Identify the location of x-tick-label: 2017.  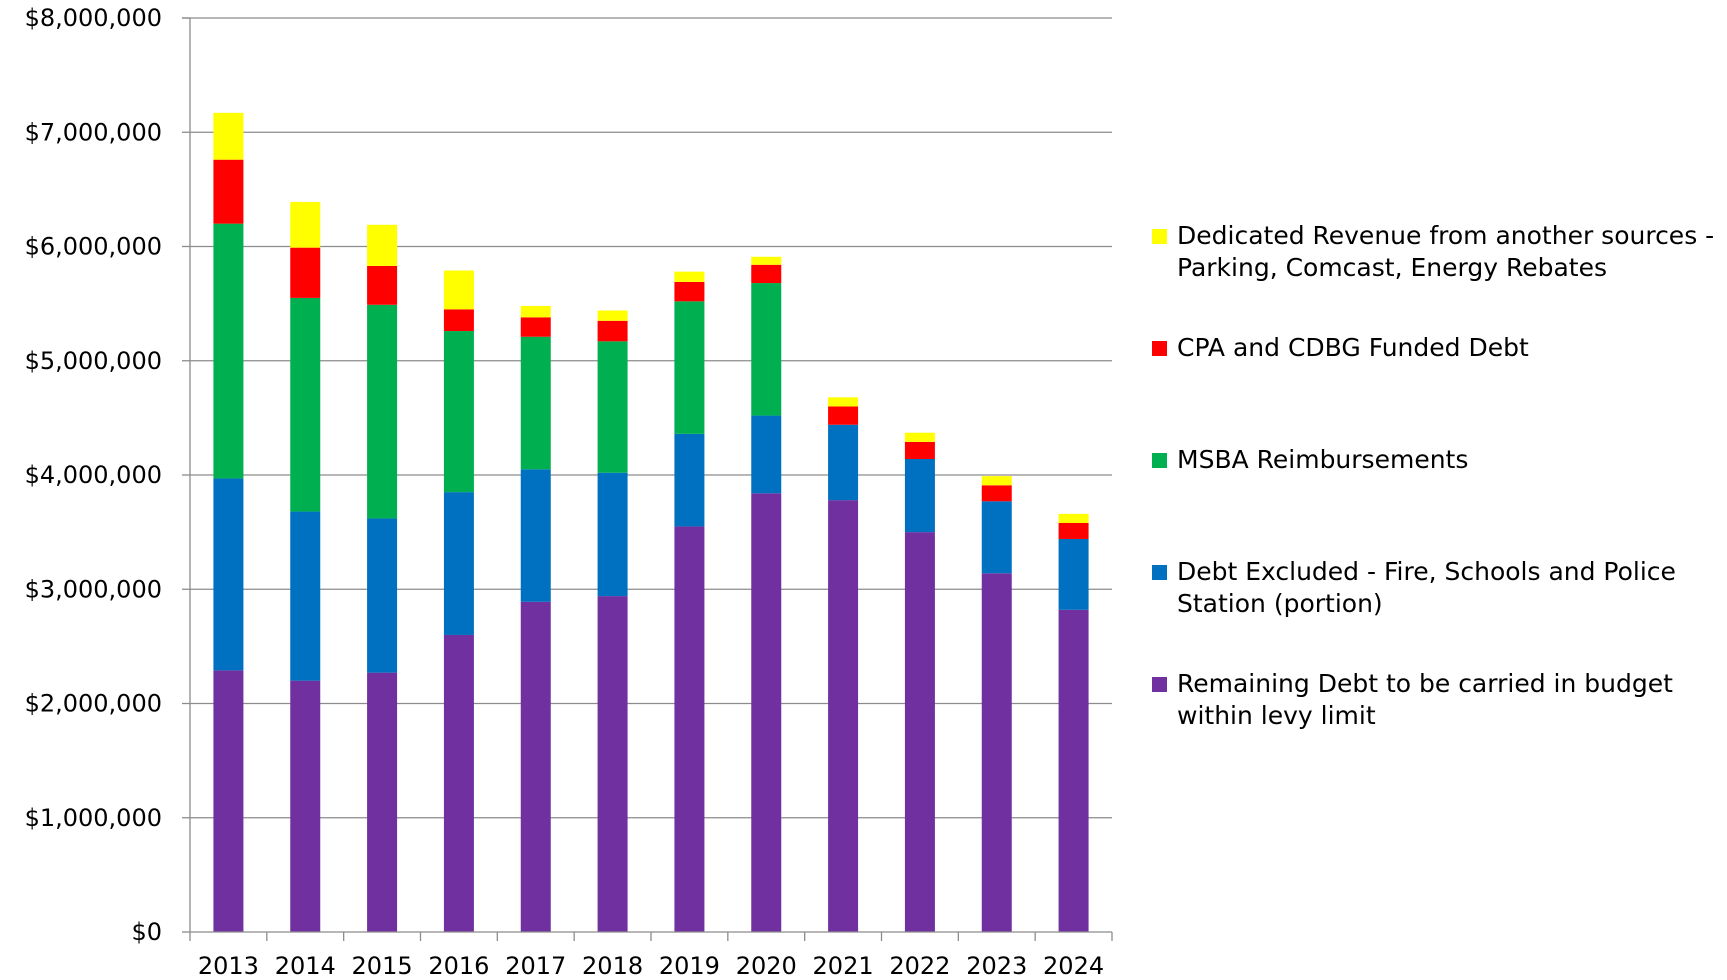
(535, 964).